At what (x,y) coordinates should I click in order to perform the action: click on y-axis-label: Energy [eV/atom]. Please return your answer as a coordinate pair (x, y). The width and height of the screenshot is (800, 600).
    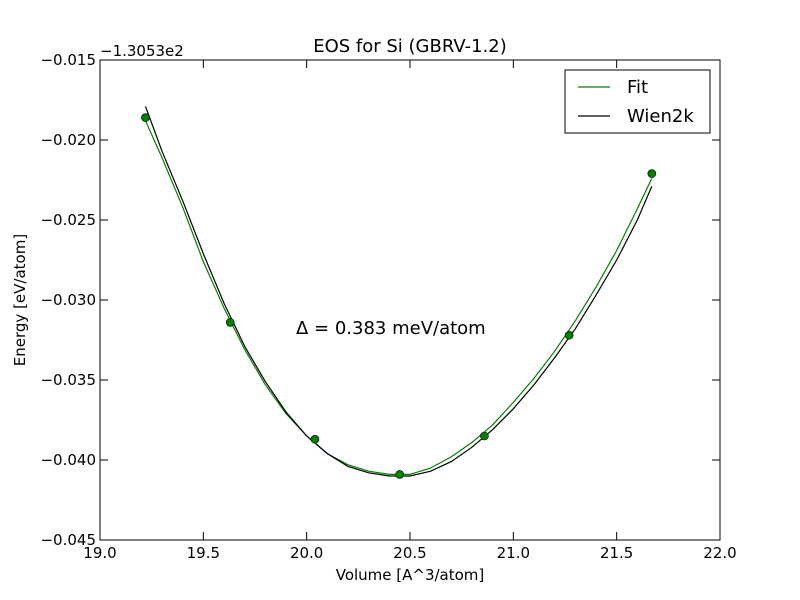
    Looking at the image, I should click on (20, 300).